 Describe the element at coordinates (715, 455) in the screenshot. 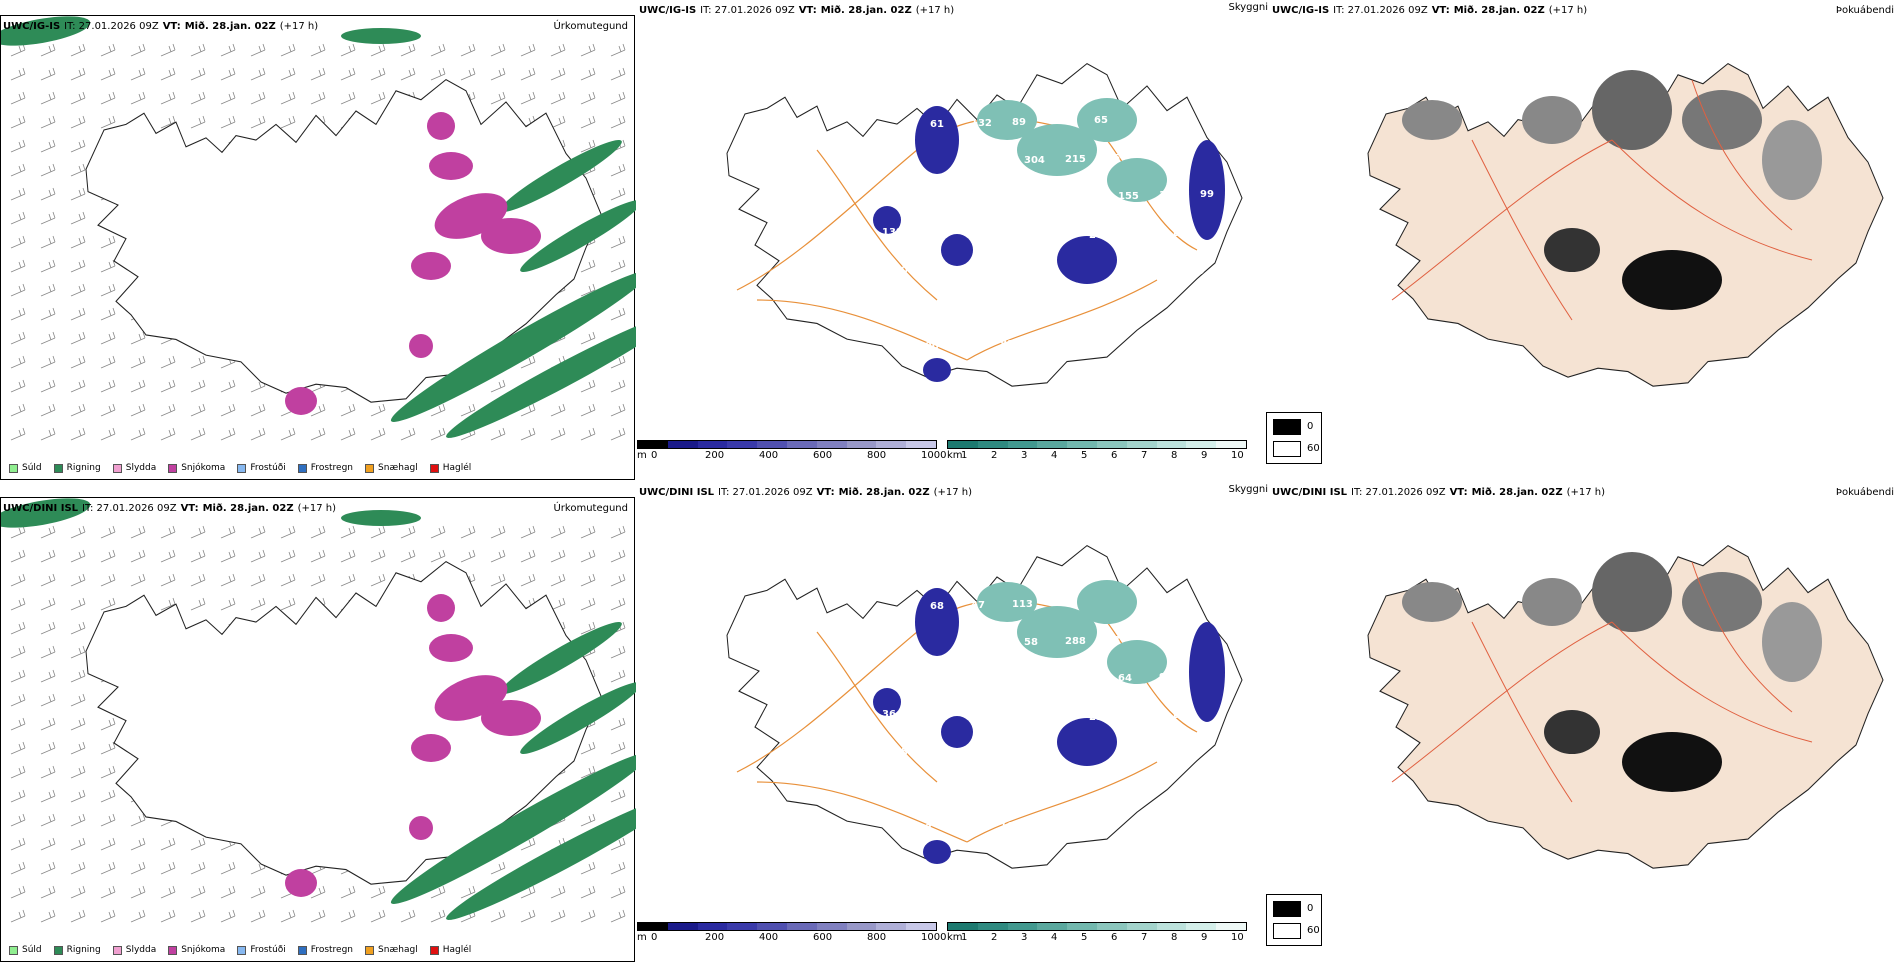

I see `visibility-m-colorbar-tick: 200` at that location.